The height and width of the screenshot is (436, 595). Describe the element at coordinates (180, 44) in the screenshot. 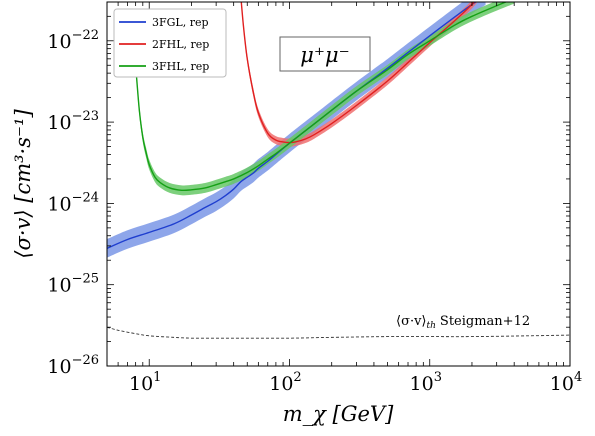

I see `legend-label-2fhl: 2FHL, rep` at that location.